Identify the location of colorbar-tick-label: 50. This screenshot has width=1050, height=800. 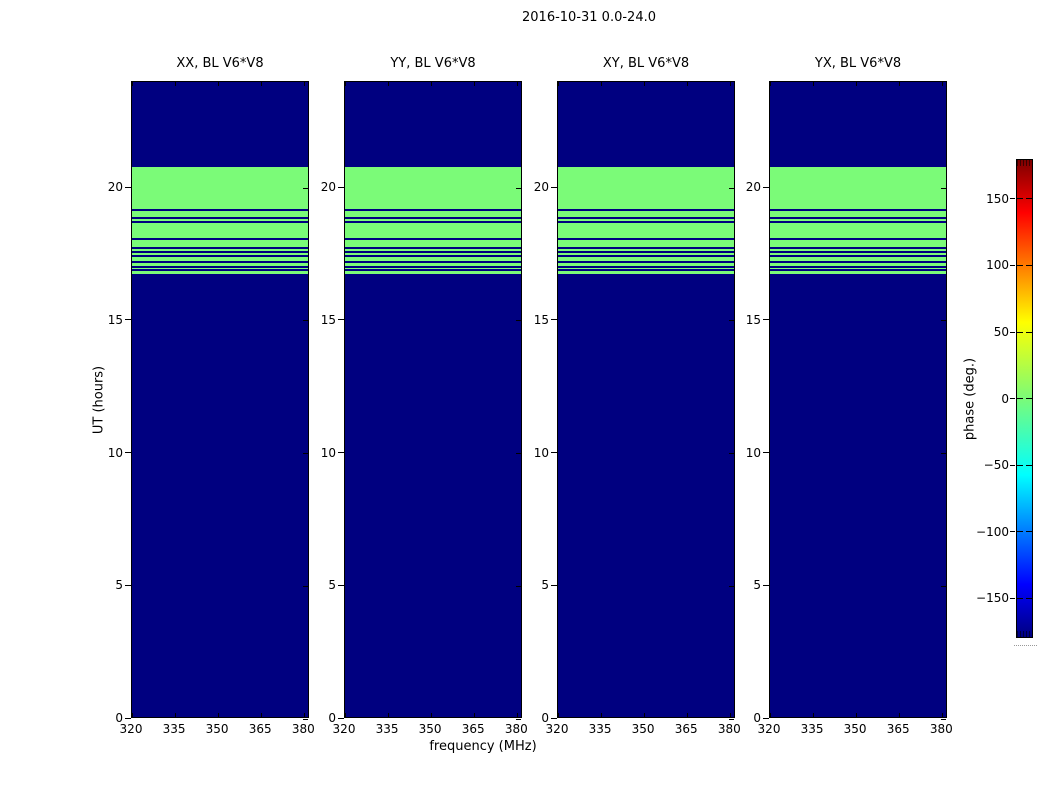
(1001, 332).